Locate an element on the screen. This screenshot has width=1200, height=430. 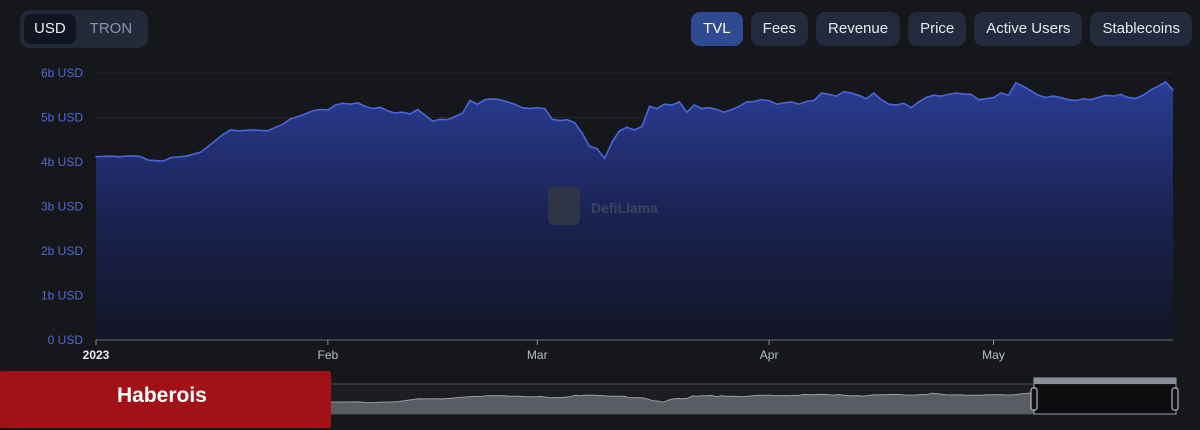
tab-fees: Fees is located at coordinates (779, 29).